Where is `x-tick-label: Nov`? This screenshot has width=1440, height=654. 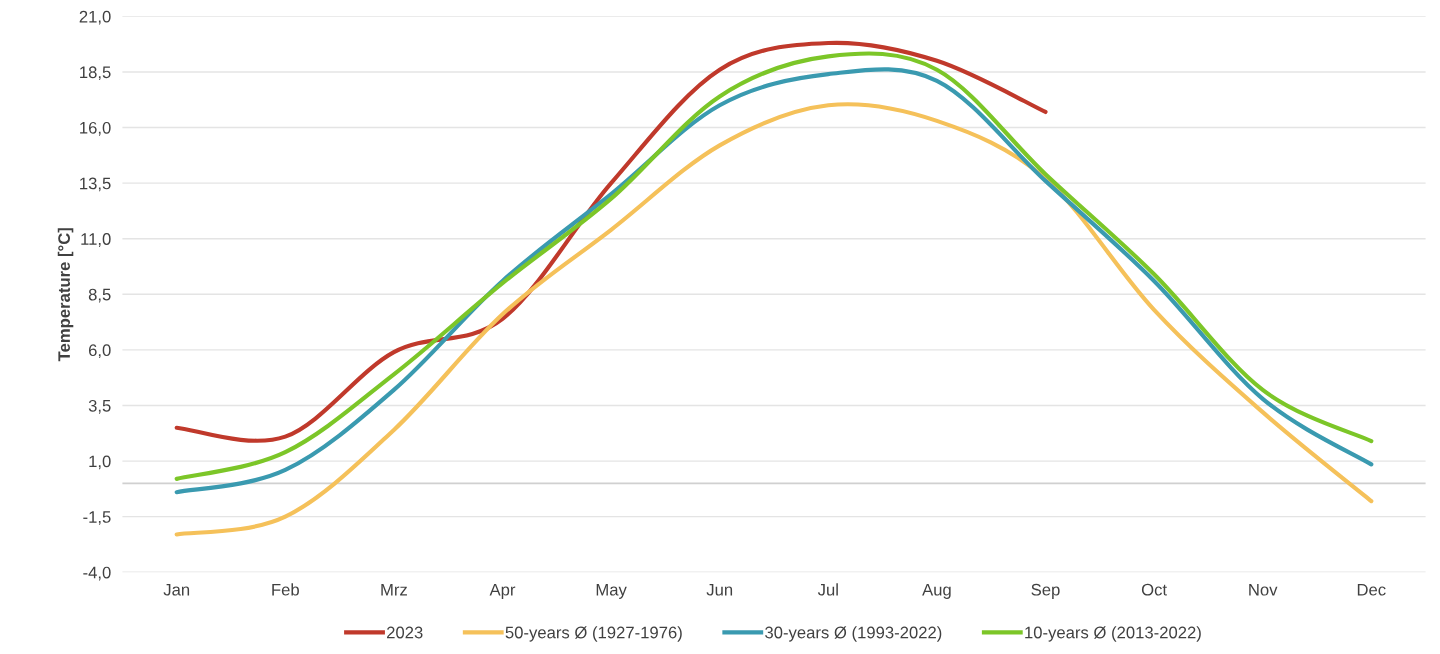
x-tick-label: Nov is located at coordinates (1263, 589).